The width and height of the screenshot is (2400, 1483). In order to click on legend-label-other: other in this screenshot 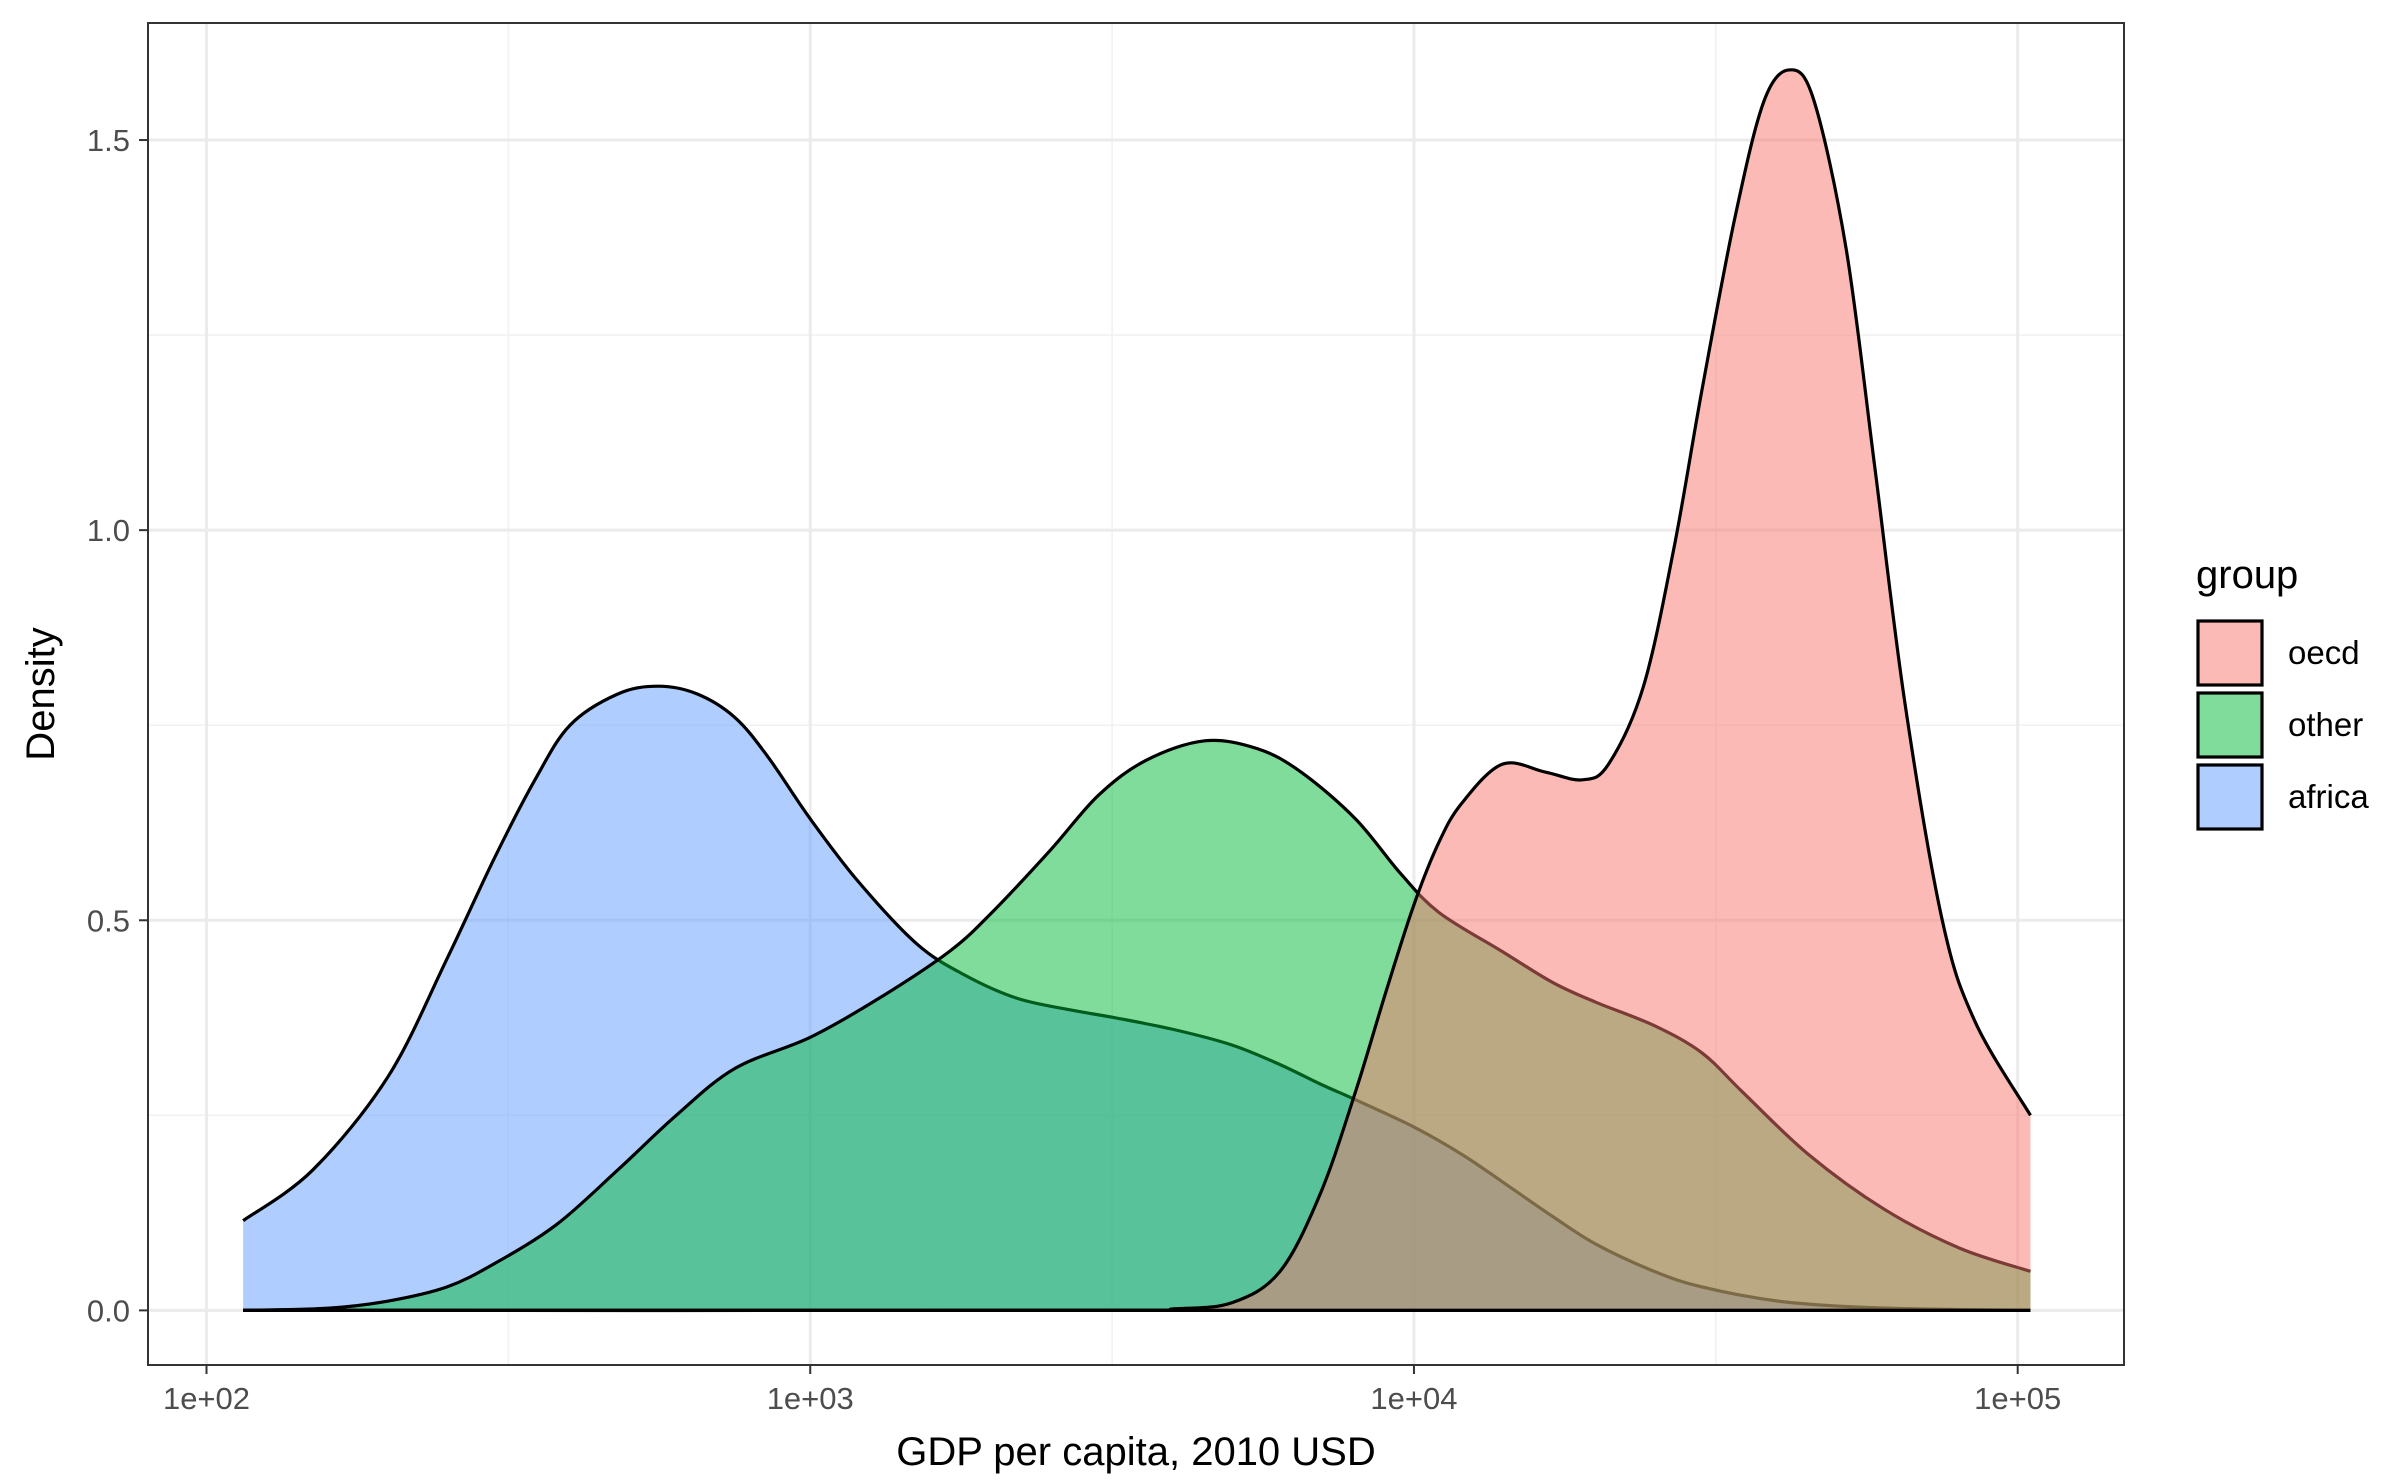, I will do `click(2325, 724)`.